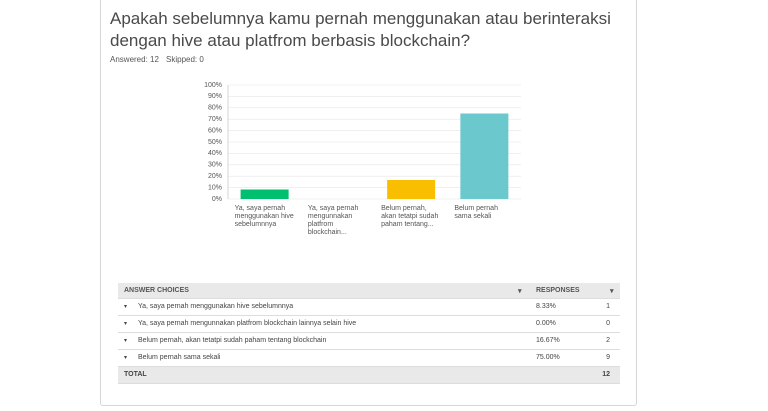  Describe the element at coordinates (215, 96) in the screenshot. I see `y-tick-label: 90%` at that location.